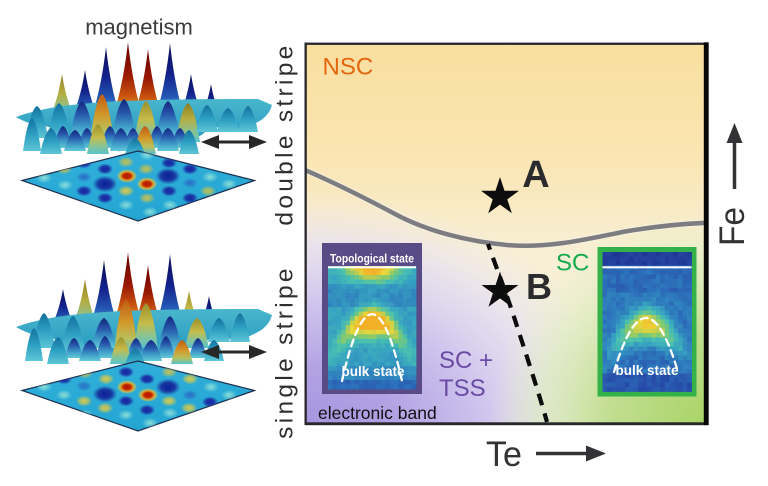  Describe the element at coordinates (572, 263) in the screenshot. I see `svg-text: SC` at that location.